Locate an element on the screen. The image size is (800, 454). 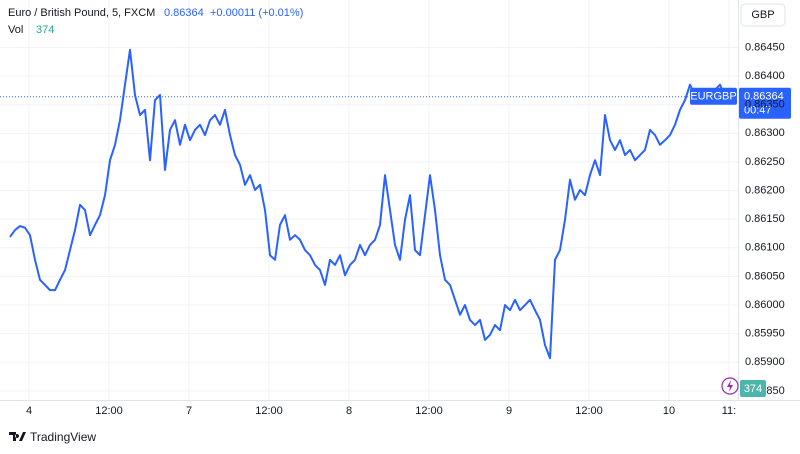
logo-mark is located at coordinates (17, 436).